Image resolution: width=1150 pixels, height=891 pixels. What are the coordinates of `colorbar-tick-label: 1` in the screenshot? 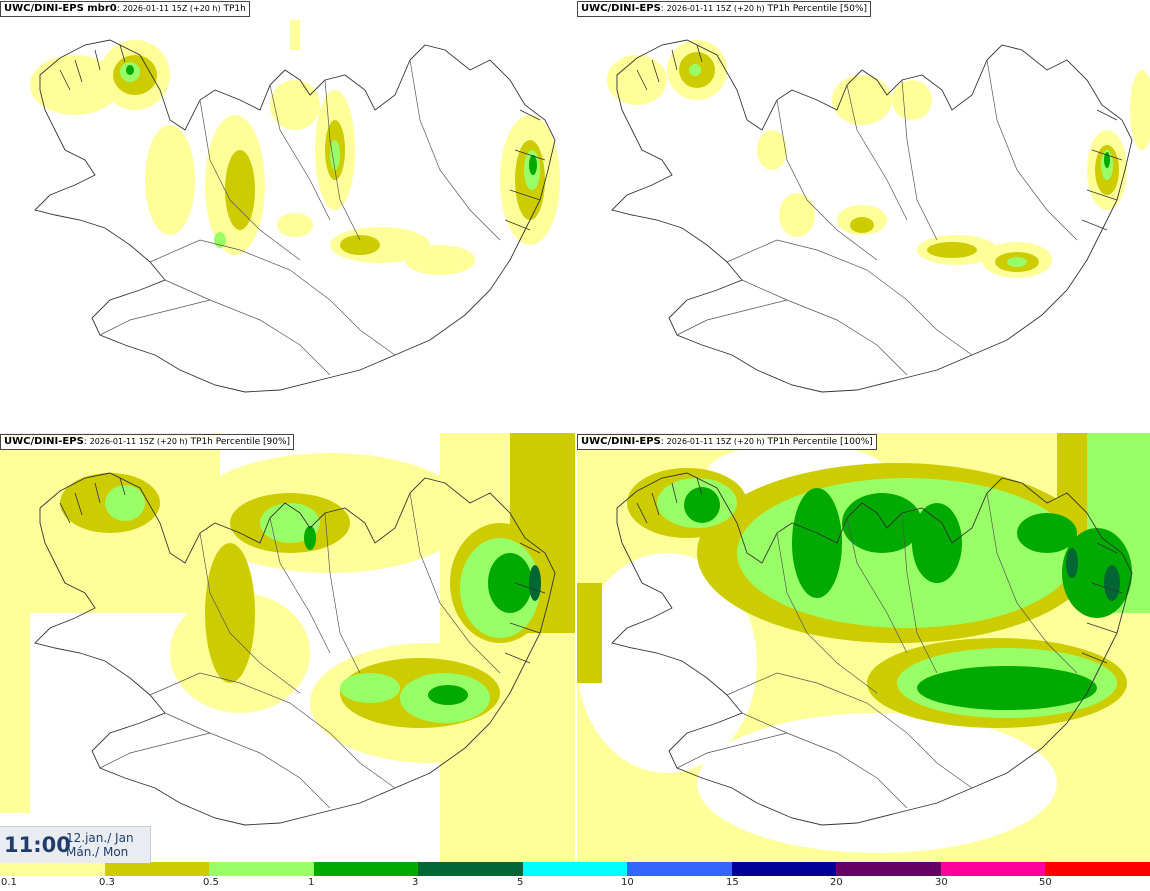 It's located at (311, 882).